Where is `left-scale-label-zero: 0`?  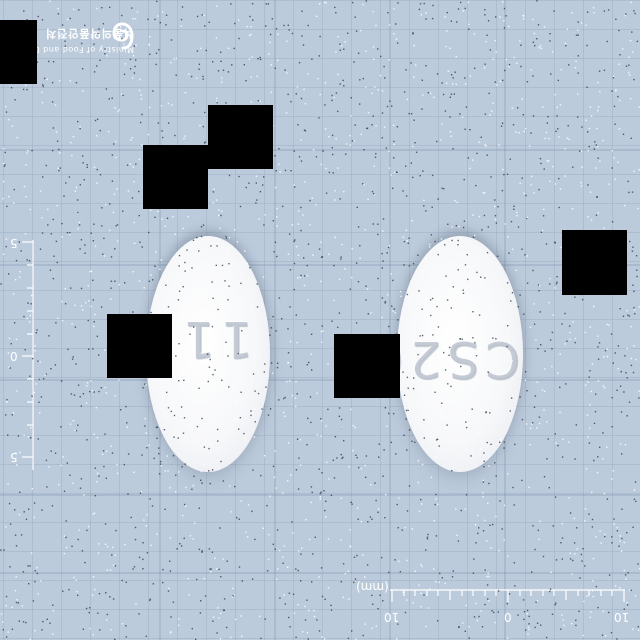 left-scale-label-zero: 0 is located at coordinates (14, 356).